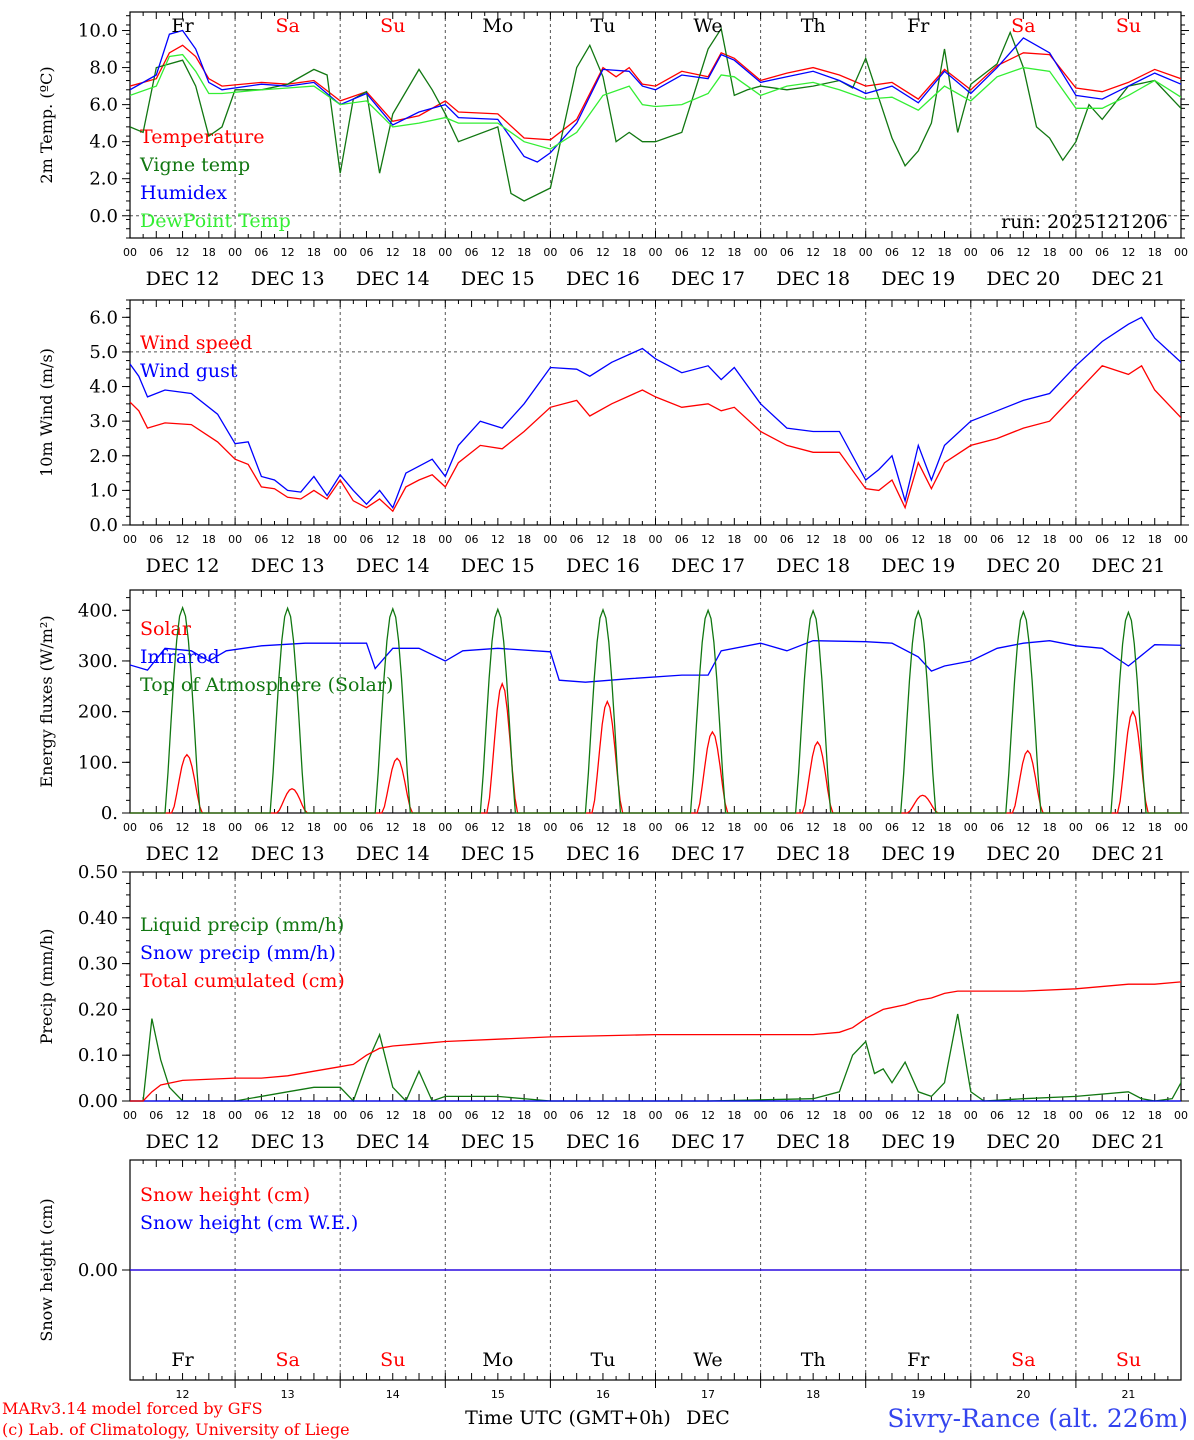 The image size is (1194, 1440). I want to click on series-line-humidex, so click(655, 96).